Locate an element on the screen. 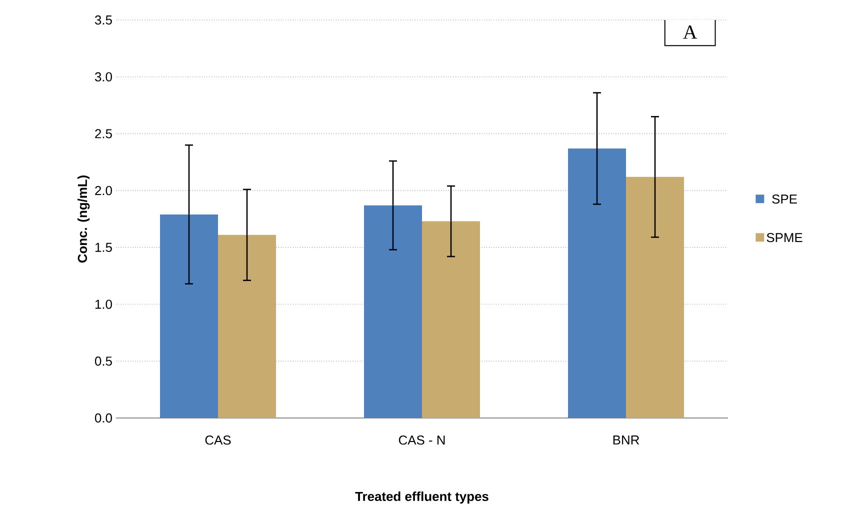 The width and height of the screenshot is (848, 527). y-axis-title: Conc. (ng/mL) is located at coordinates (84, 219).